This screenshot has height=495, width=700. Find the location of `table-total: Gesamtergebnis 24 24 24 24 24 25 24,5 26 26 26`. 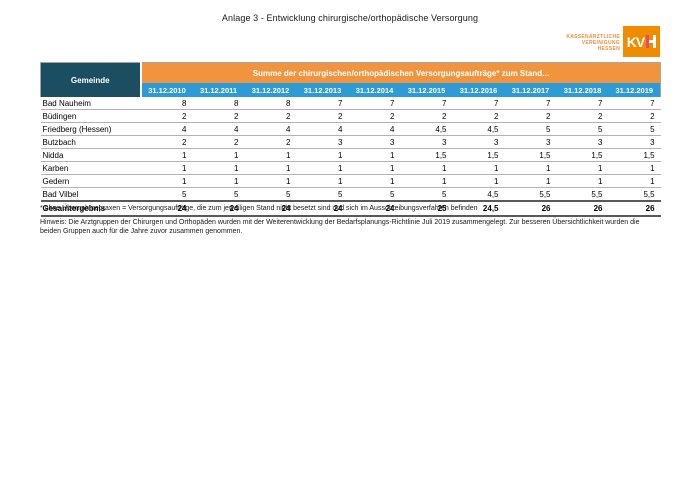

table-total: Gesamtergebnis 24 24 24 24 24 25 24,5 26 26 26 is located at coordinates (350, 208).